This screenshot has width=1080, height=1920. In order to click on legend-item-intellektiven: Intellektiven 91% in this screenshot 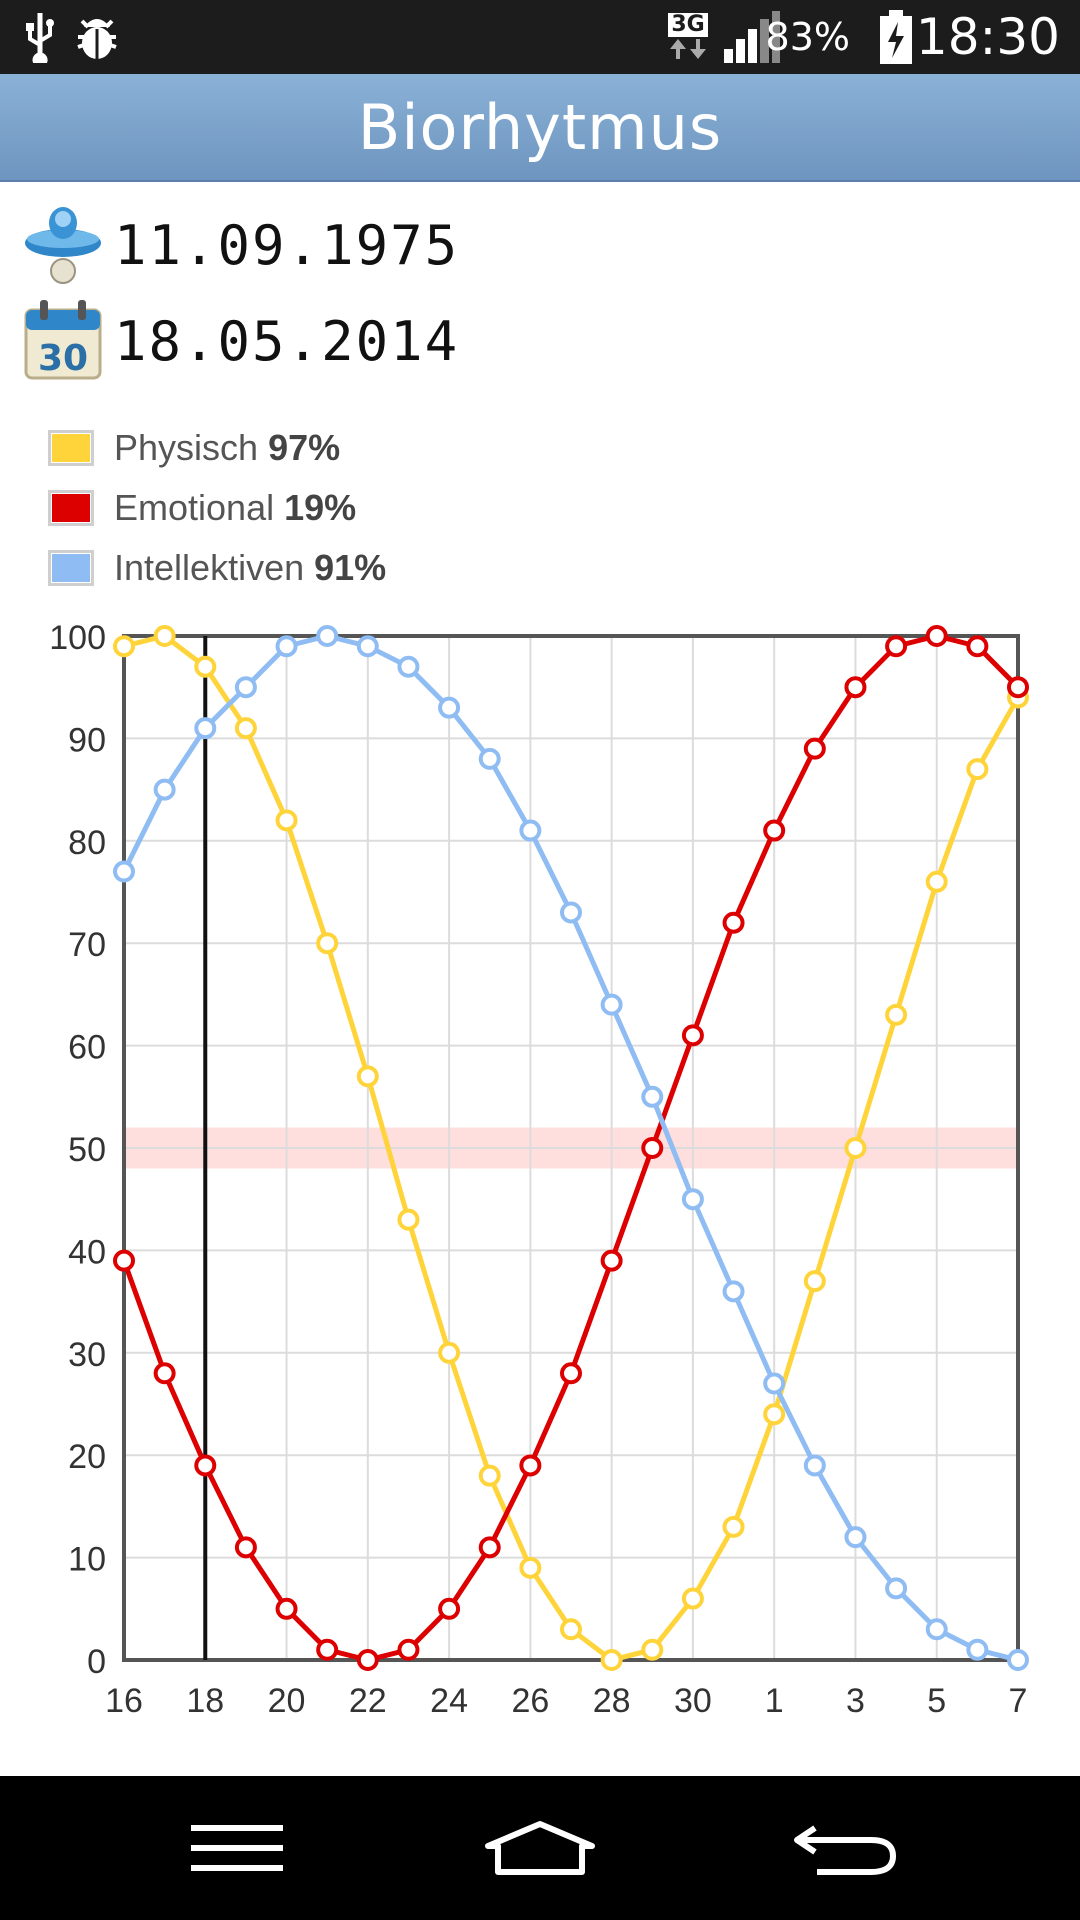, I will do `click(217, 568)`.